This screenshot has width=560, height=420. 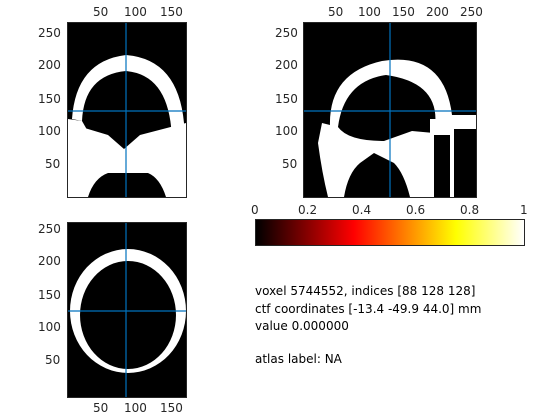 What do you see at coordinates (49, 33) in the screenshot?
I see `coronal-y-tick: 250` at bounding box center [49, 33].